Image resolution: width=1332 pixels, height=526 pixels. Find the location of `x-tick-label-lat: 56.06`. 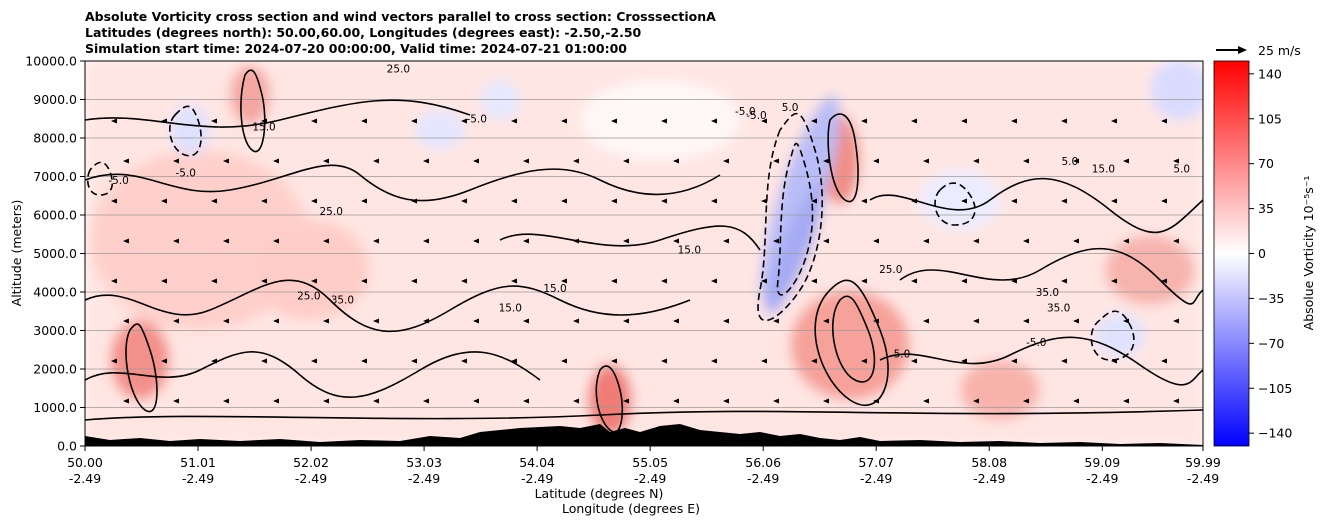

x-tick-label-lat: 56.06 is located at coordinates (763, 462).